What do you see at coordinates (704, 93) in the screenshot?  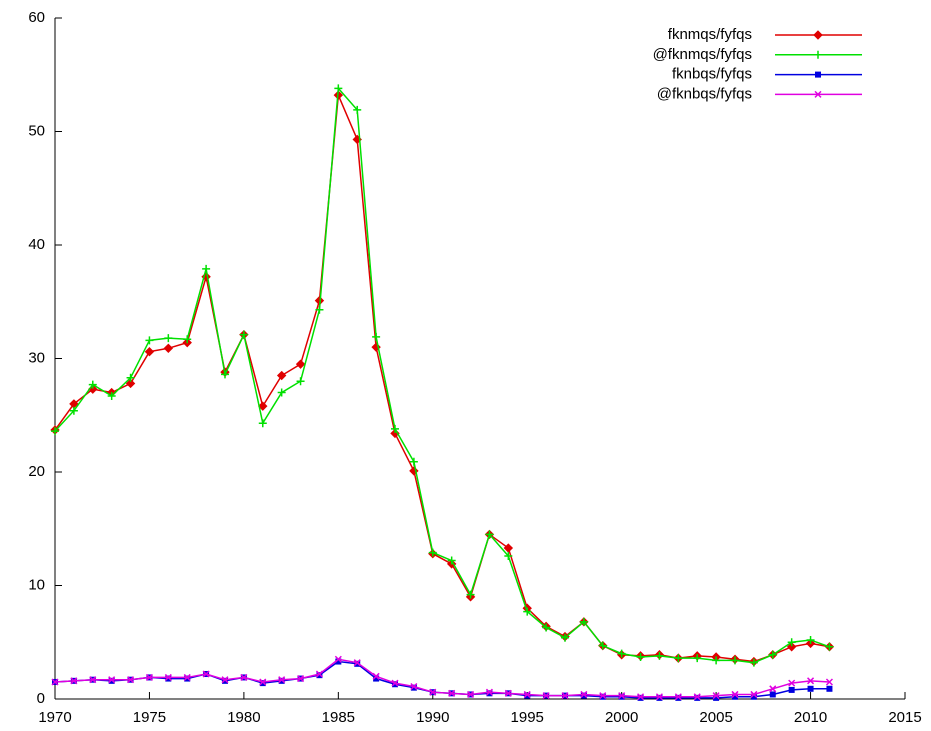 I see `legend-label: @fknbqs/fyfqs` at bounding box center [704, 93].